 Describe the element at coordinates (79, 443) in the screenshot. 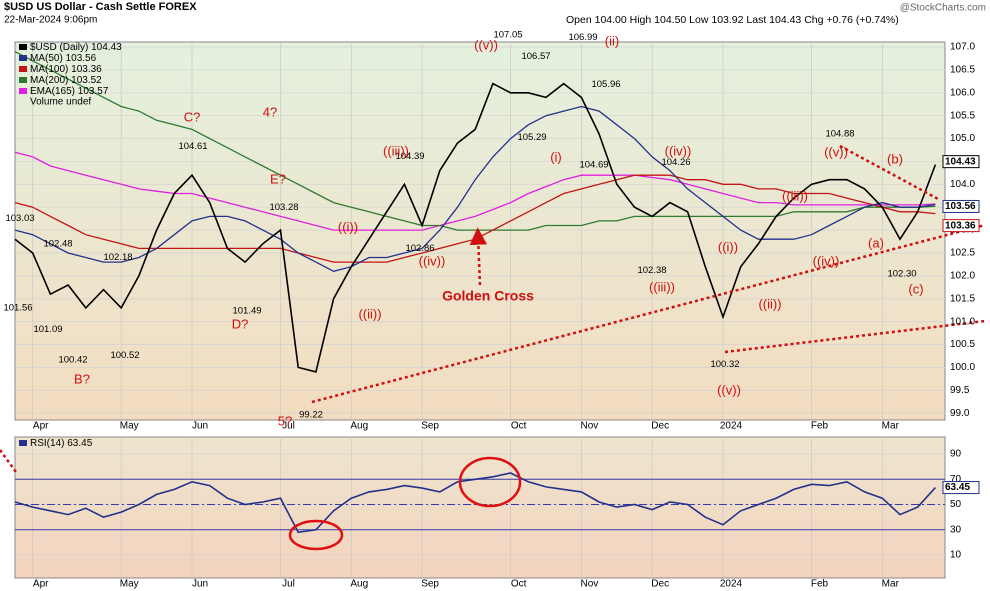

I see `legend-value: 63.45` at that location.